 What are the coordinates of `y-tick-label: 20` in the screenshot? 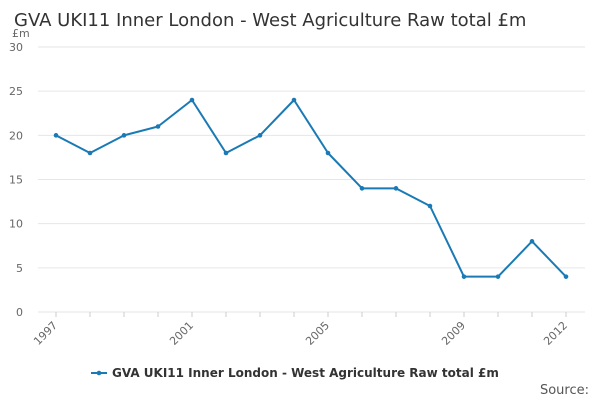 It's located at (16, 135).